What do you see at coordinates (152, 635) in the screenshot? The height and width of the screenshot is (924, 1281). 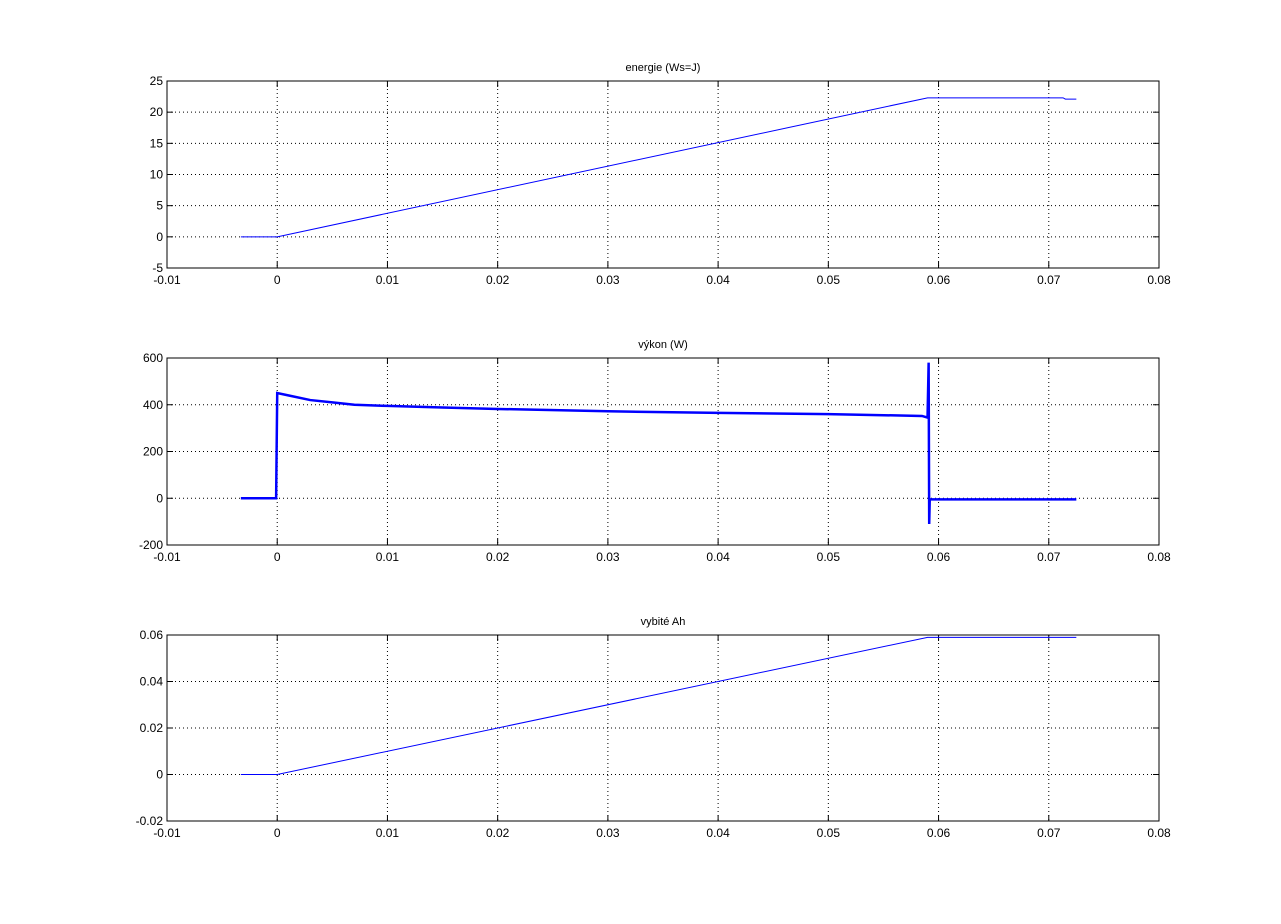 I see `y-tick-label: 0.06` at bounding box center [152, 635].